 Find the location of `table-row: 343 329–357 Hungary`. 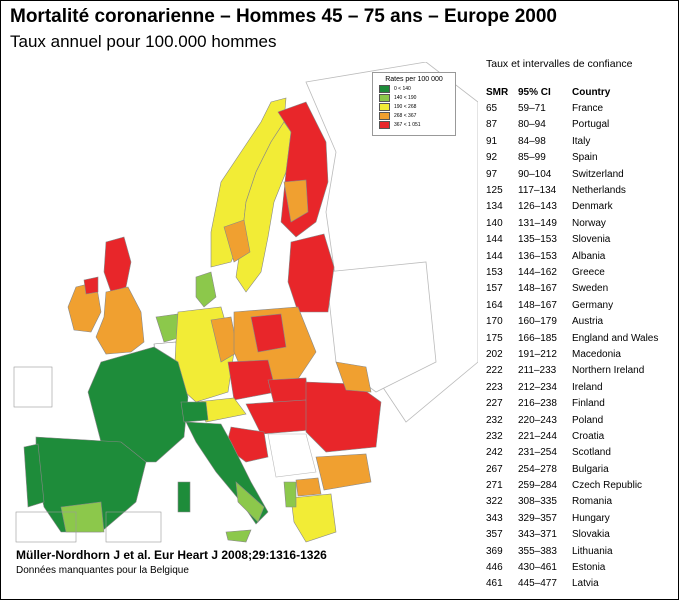

table-row: 343 329–357 Hungary is located at coordinates (582, 518).